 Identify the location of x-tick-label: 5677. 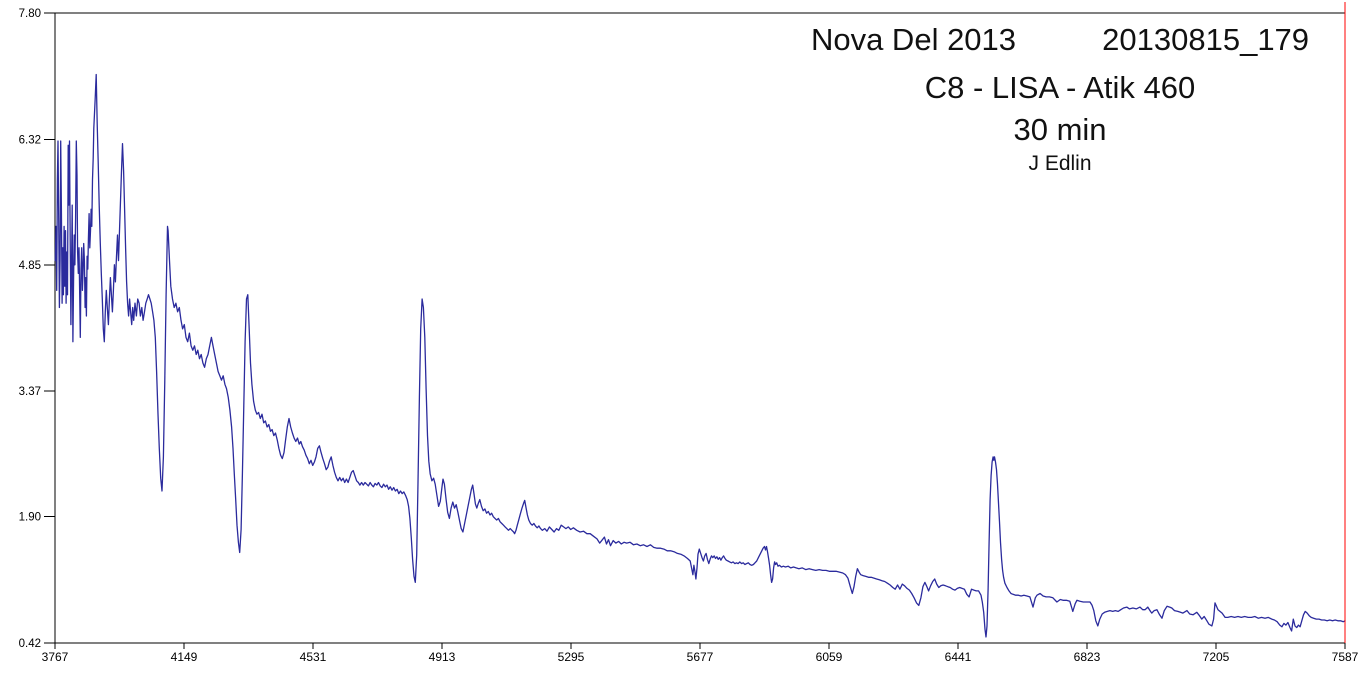
(700, 657).